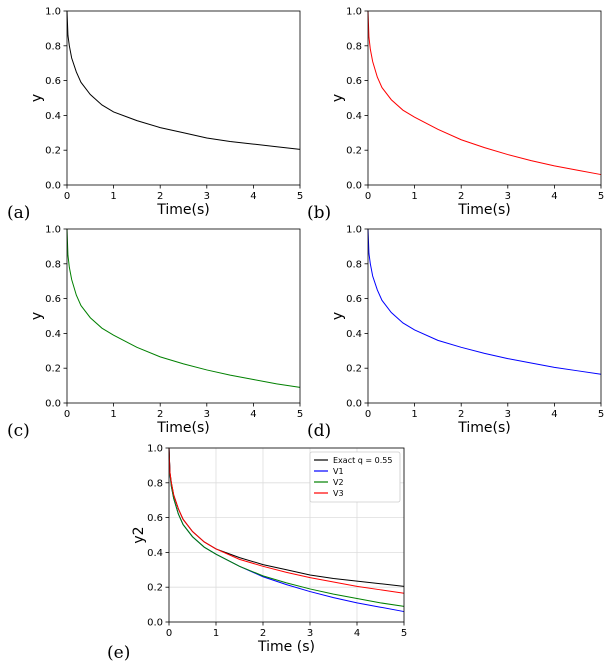 Image resolution: width=611 pixels, height=664 pixels. What do you see at coordinates (338, 493) in the screenshot?
I see `legend-entry: V3` at bounding box center [338, 493].